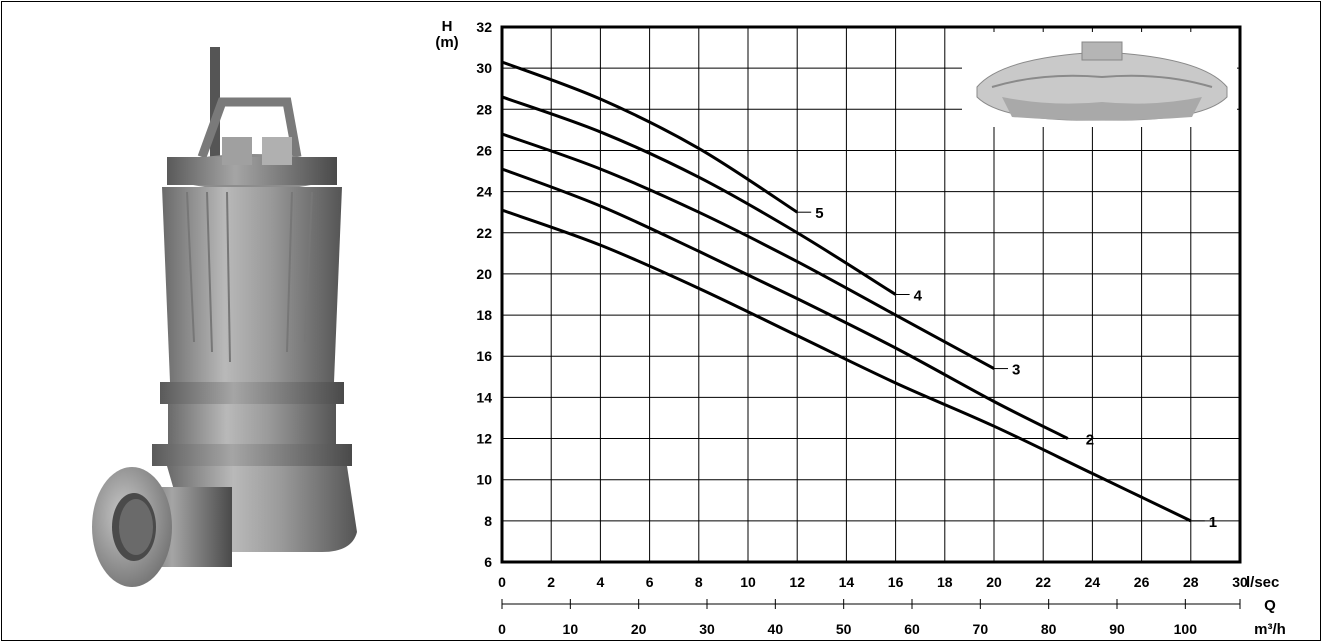 The height and width of the screenshot is (642, 1324). I want to click on y-tick-label: 18, so click(484, 315).